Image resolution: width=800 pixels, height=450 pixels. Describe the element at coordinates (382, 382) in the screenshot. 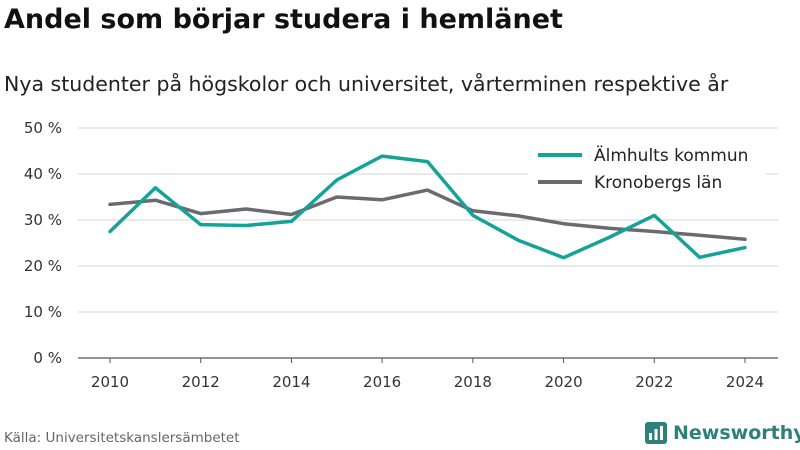

I see `x-tick-label: 2016` at that location.